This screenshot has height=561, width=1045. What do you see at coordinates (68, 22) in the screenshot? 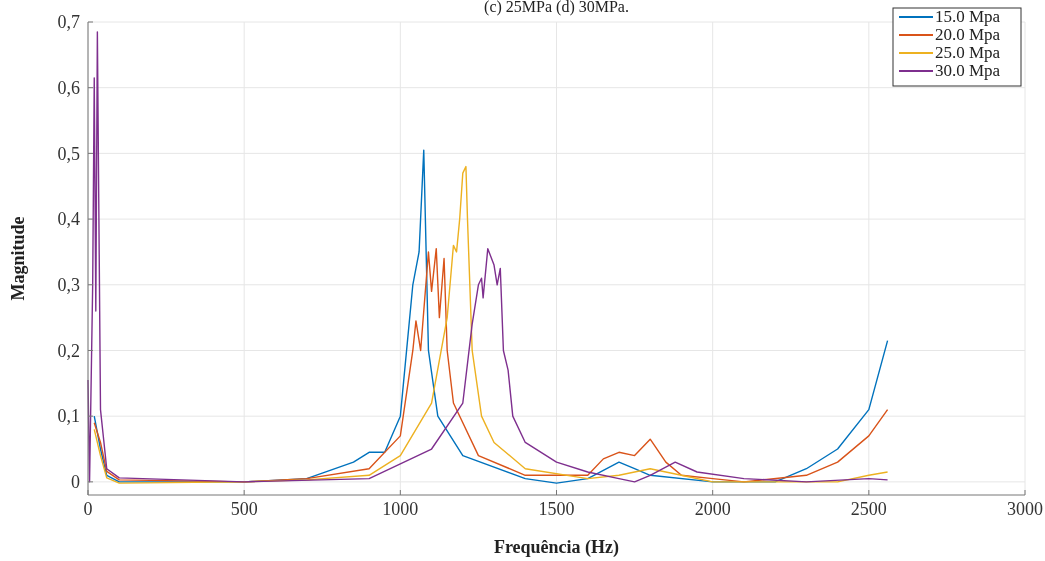
I see `y-tick-label: 0,7` at bounding box center [68, 22].